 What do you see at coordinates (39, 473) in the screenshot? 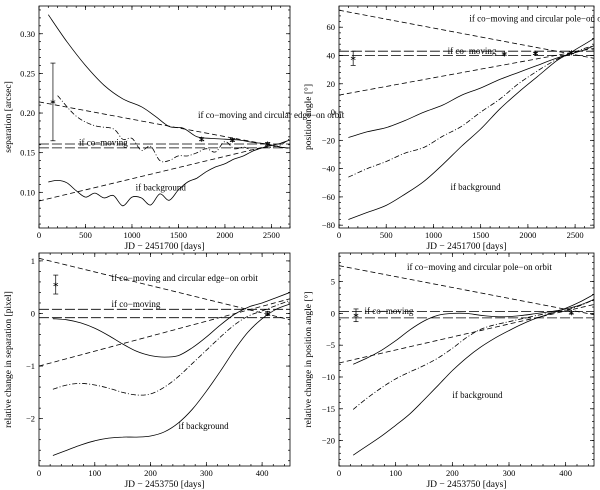
I see `chart-panel-3-xtick-label: 0` at bounding box center [39, 473].